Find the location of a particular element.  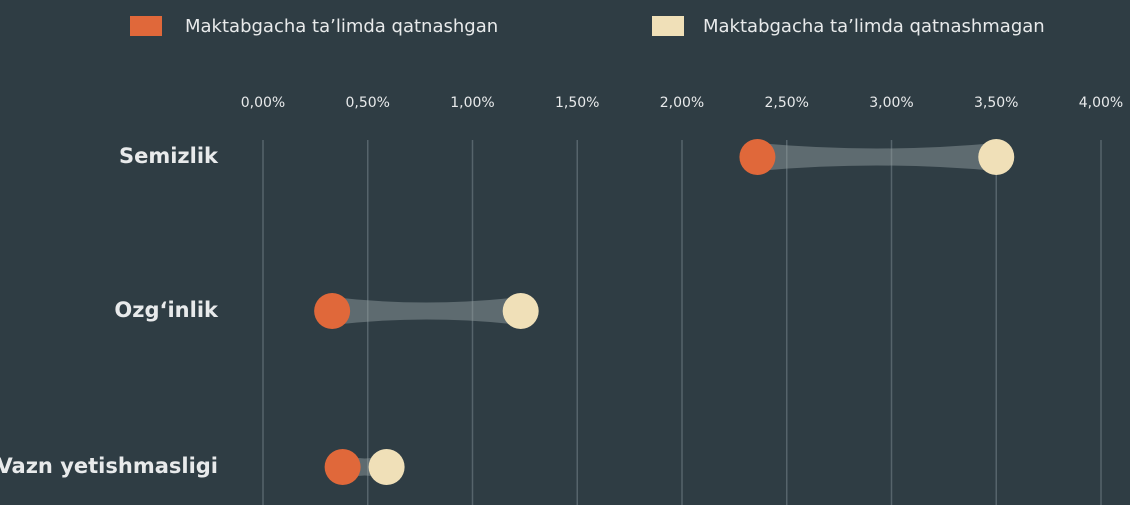

x-tick-label: 3,50% is located at coordinates (996, 103).